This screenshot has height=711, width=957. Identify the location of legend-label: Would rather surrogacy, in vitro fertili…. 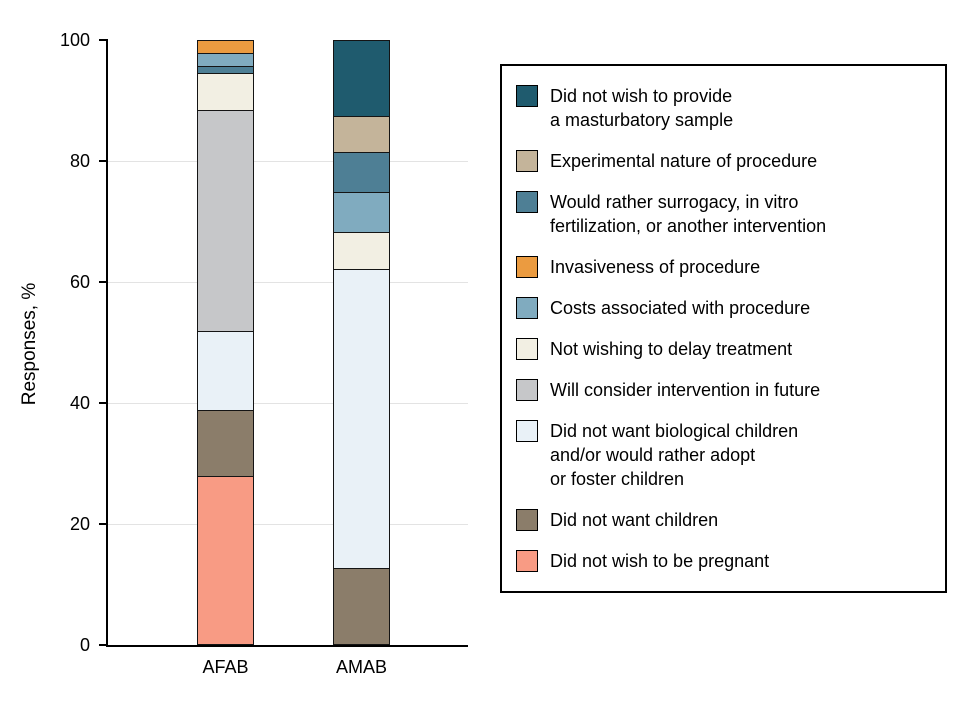
(688, 214).